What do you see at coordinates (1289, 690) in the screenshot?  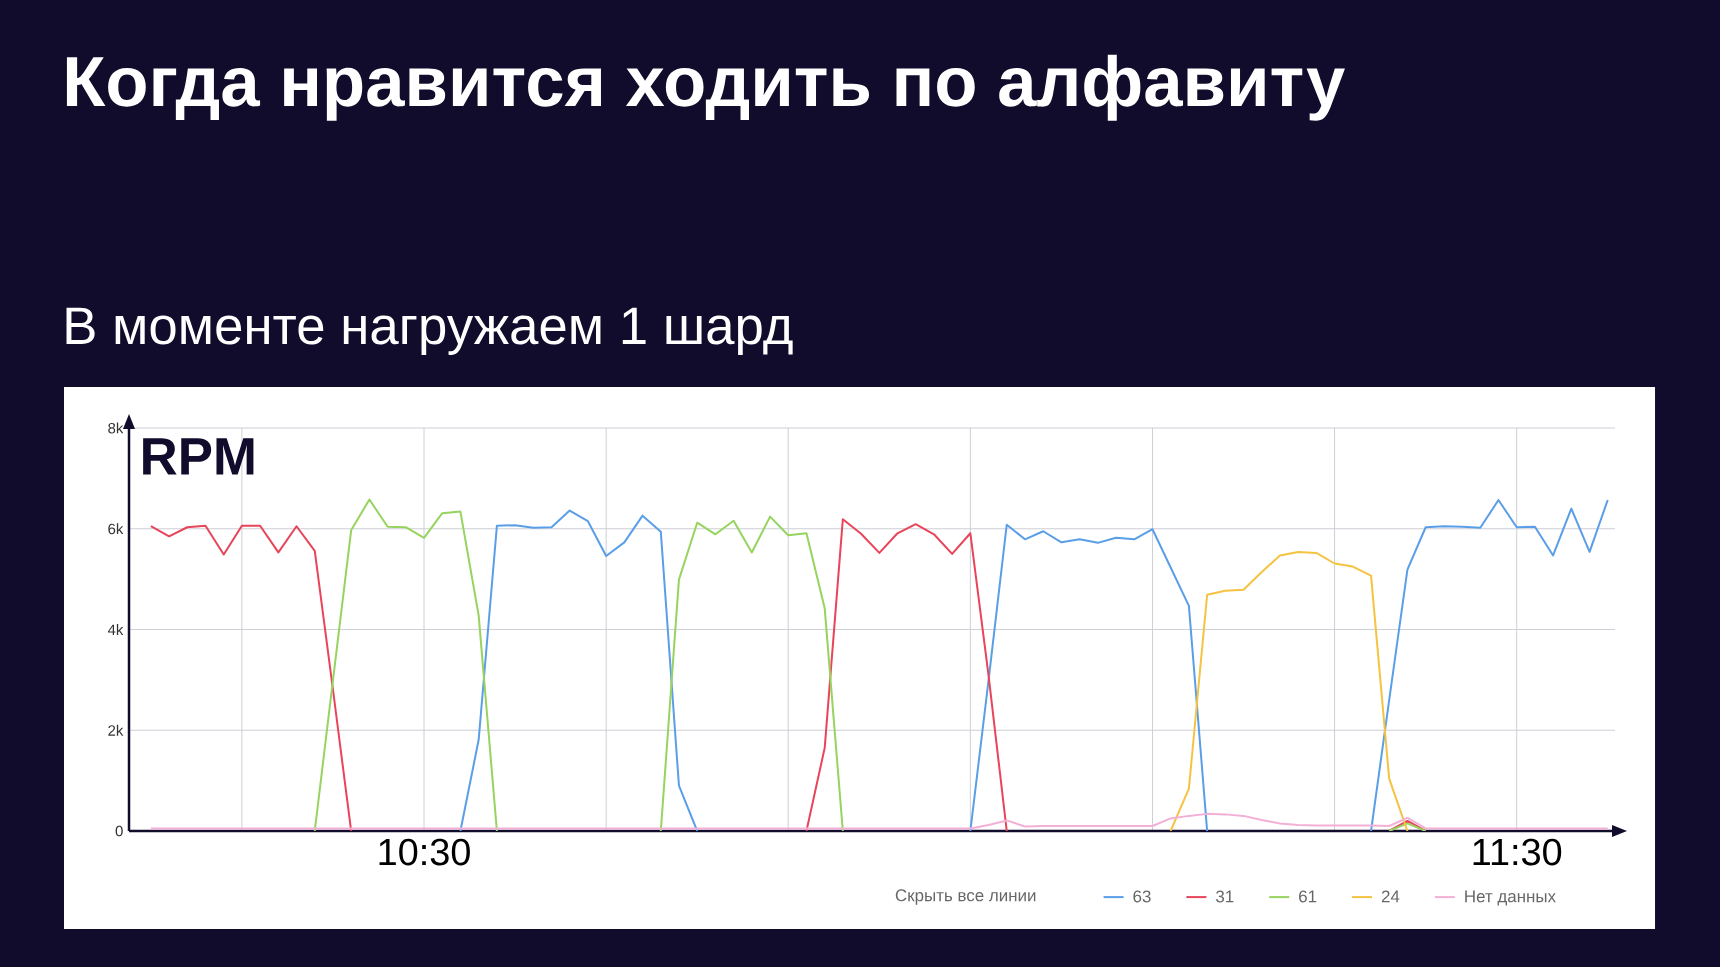 I see `line-series` at bounding box center [1289, 690].